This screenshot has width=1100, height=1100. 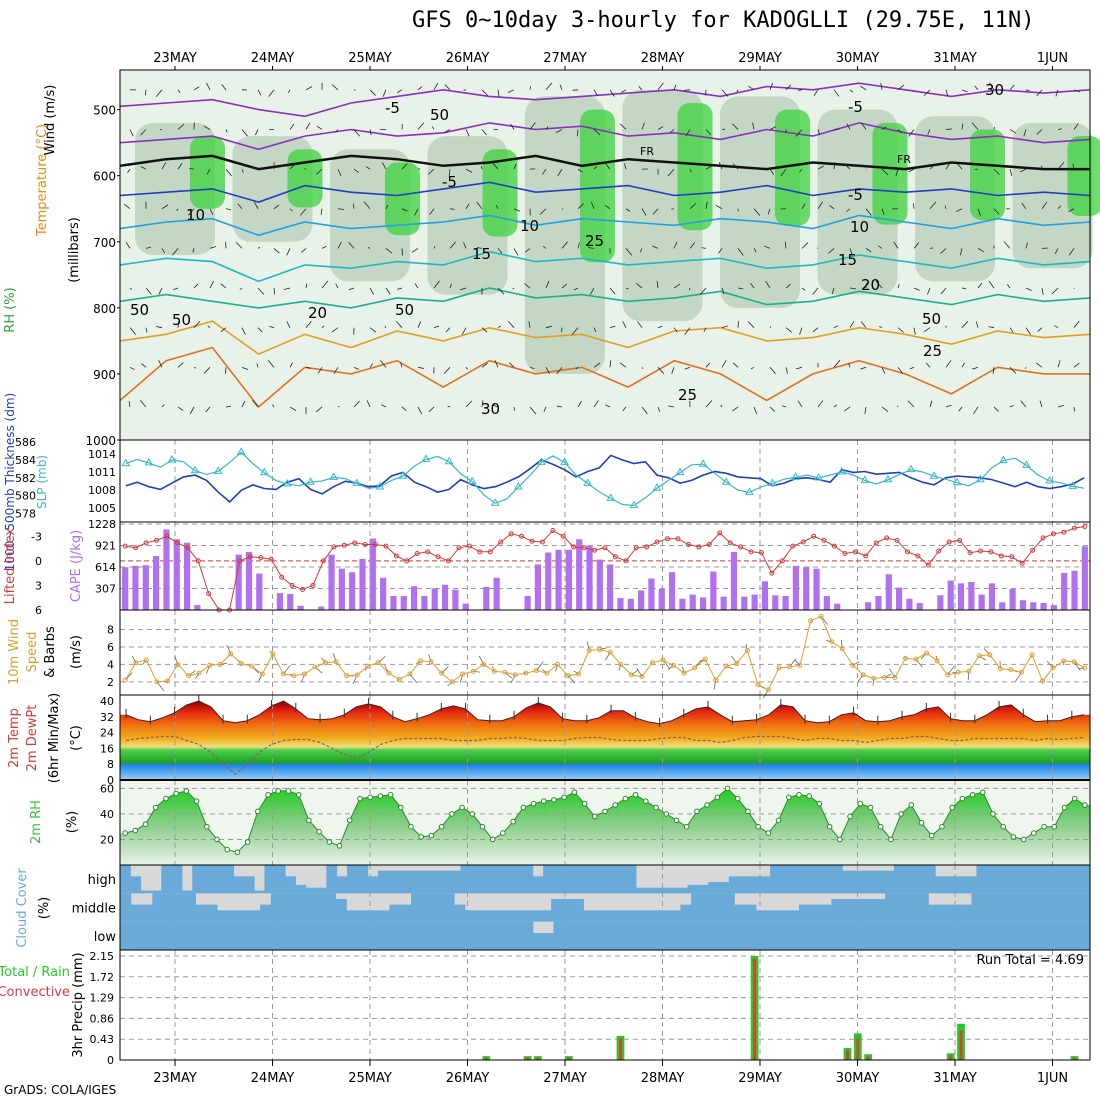 What do you see at coordinates (139, 310) in the screenshot?
I see `contour-label: 50` at bounding box center [139, 310].